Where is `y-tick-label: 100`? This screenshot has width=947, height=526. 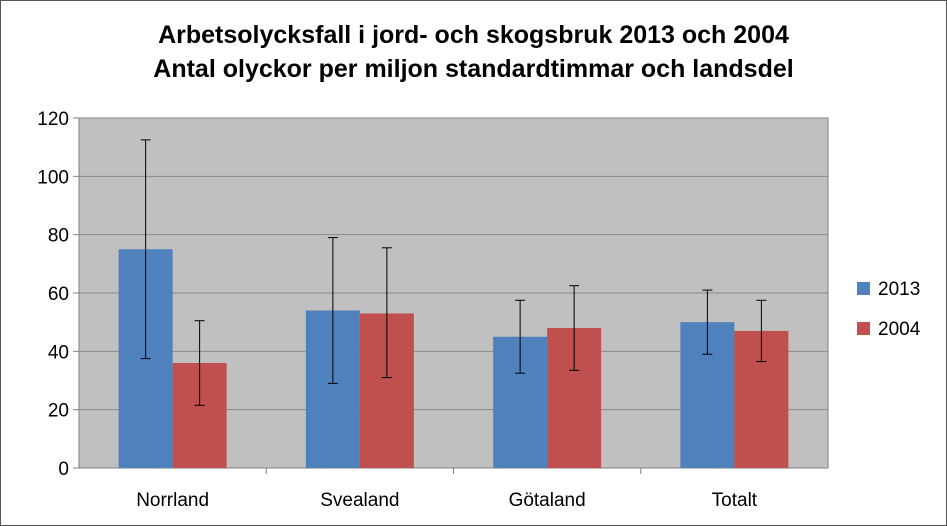 y-tick-label: 100 is located at coordinates (53, 177).